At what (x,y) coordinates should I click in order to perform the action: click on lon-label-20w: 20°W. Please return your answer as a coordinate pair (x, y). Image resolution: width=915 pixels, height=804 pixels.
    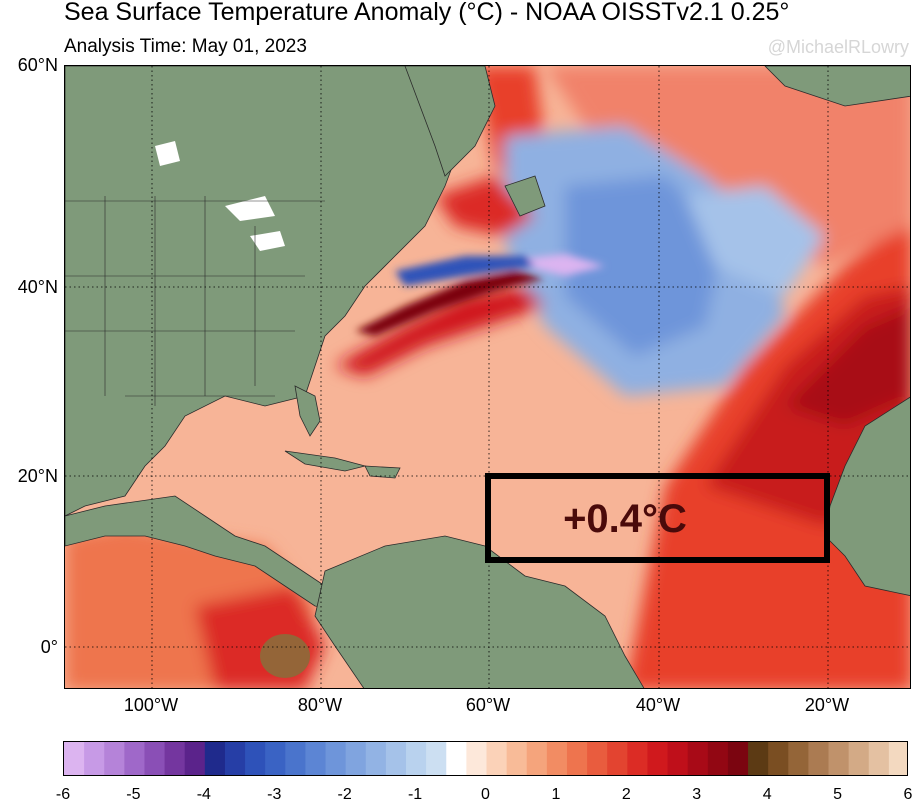
    Looking at the image, I should click on (827, 705).